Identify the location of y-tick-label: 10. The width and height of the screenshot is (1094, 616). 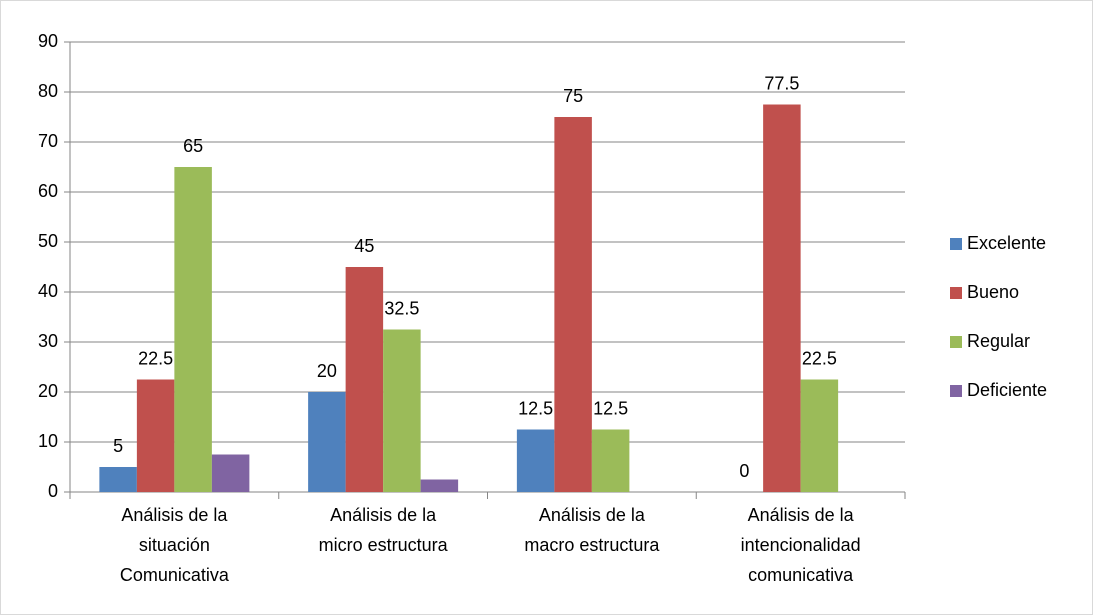
(48, 441).